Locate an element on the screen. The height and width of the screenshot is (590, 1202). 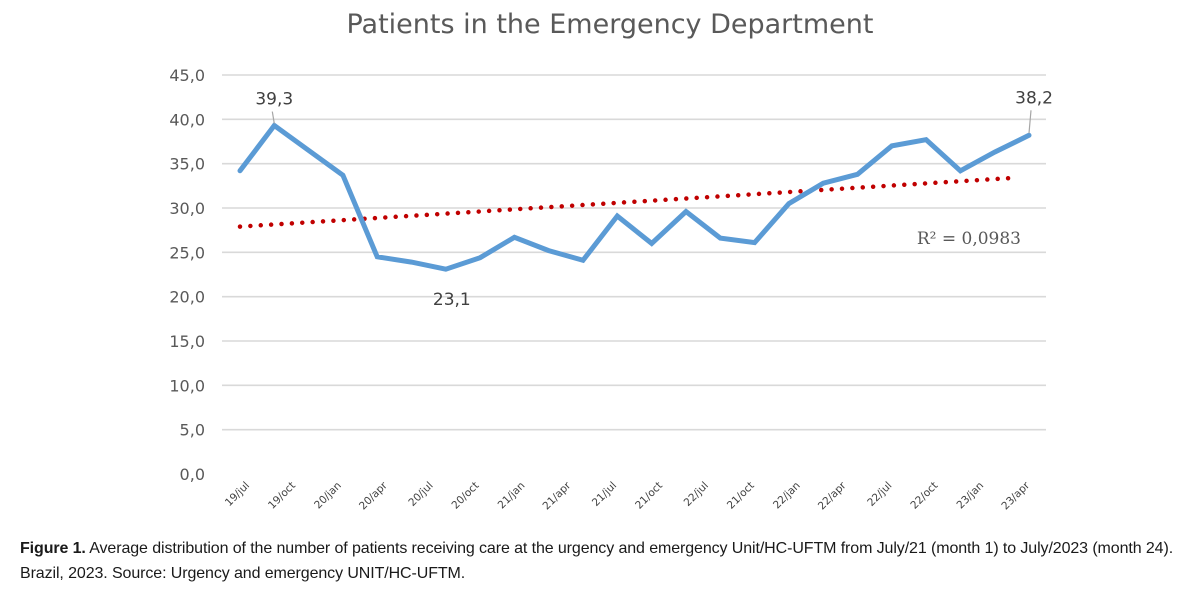
y-tick-label: 45,0 is located at coordinates (187, 75).